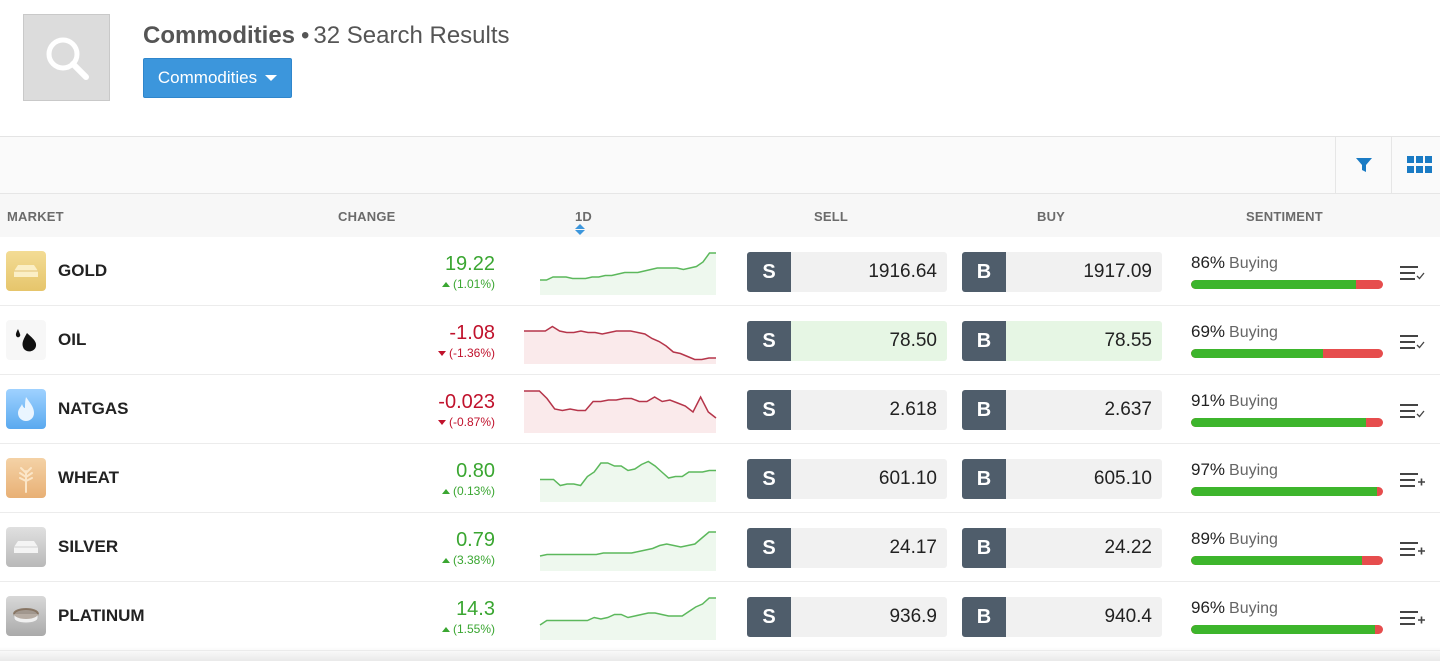 This screenshot has width=1440, height=661. I want to click on category-dropdown-button: Commodities, so click(217, 78).